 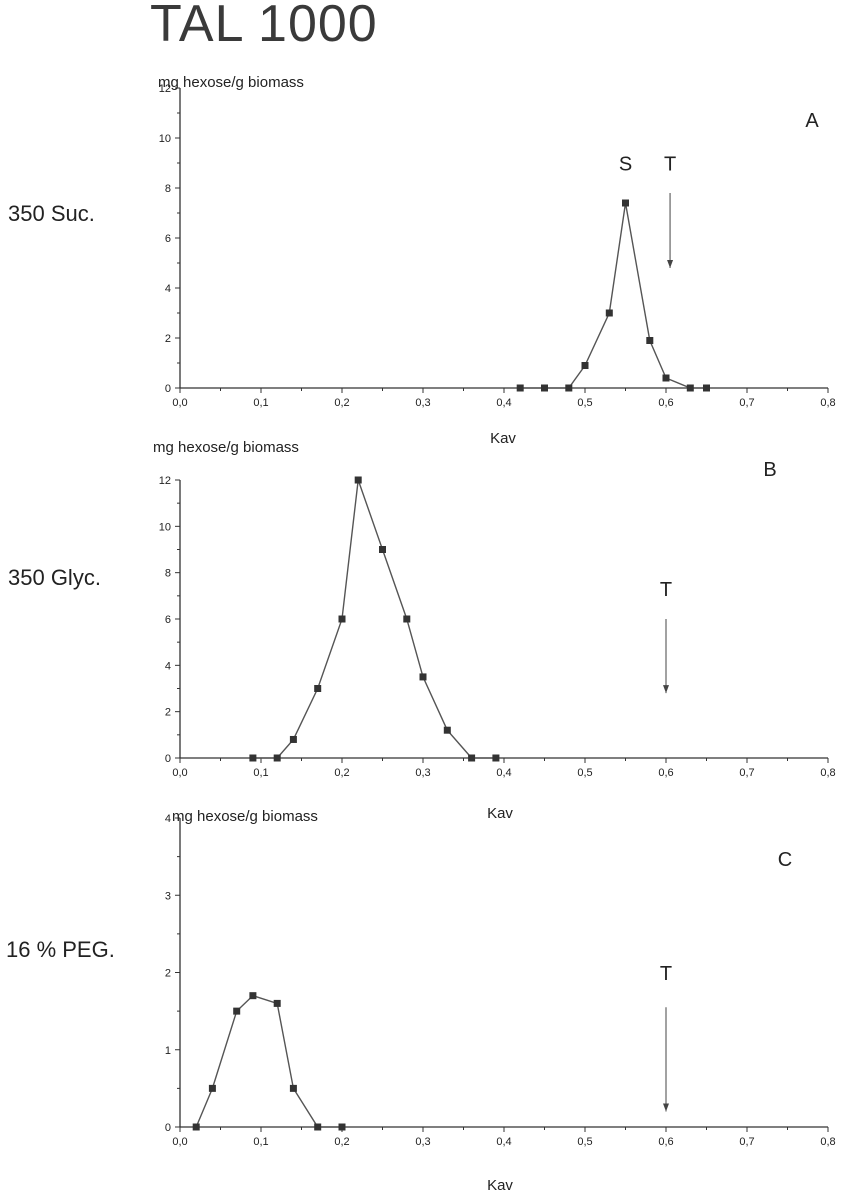 What do you see at coordinates (60, 949) in the screenshot?
I see `row-label-c: 16 % PEG.` at bounding box center [60, 949].